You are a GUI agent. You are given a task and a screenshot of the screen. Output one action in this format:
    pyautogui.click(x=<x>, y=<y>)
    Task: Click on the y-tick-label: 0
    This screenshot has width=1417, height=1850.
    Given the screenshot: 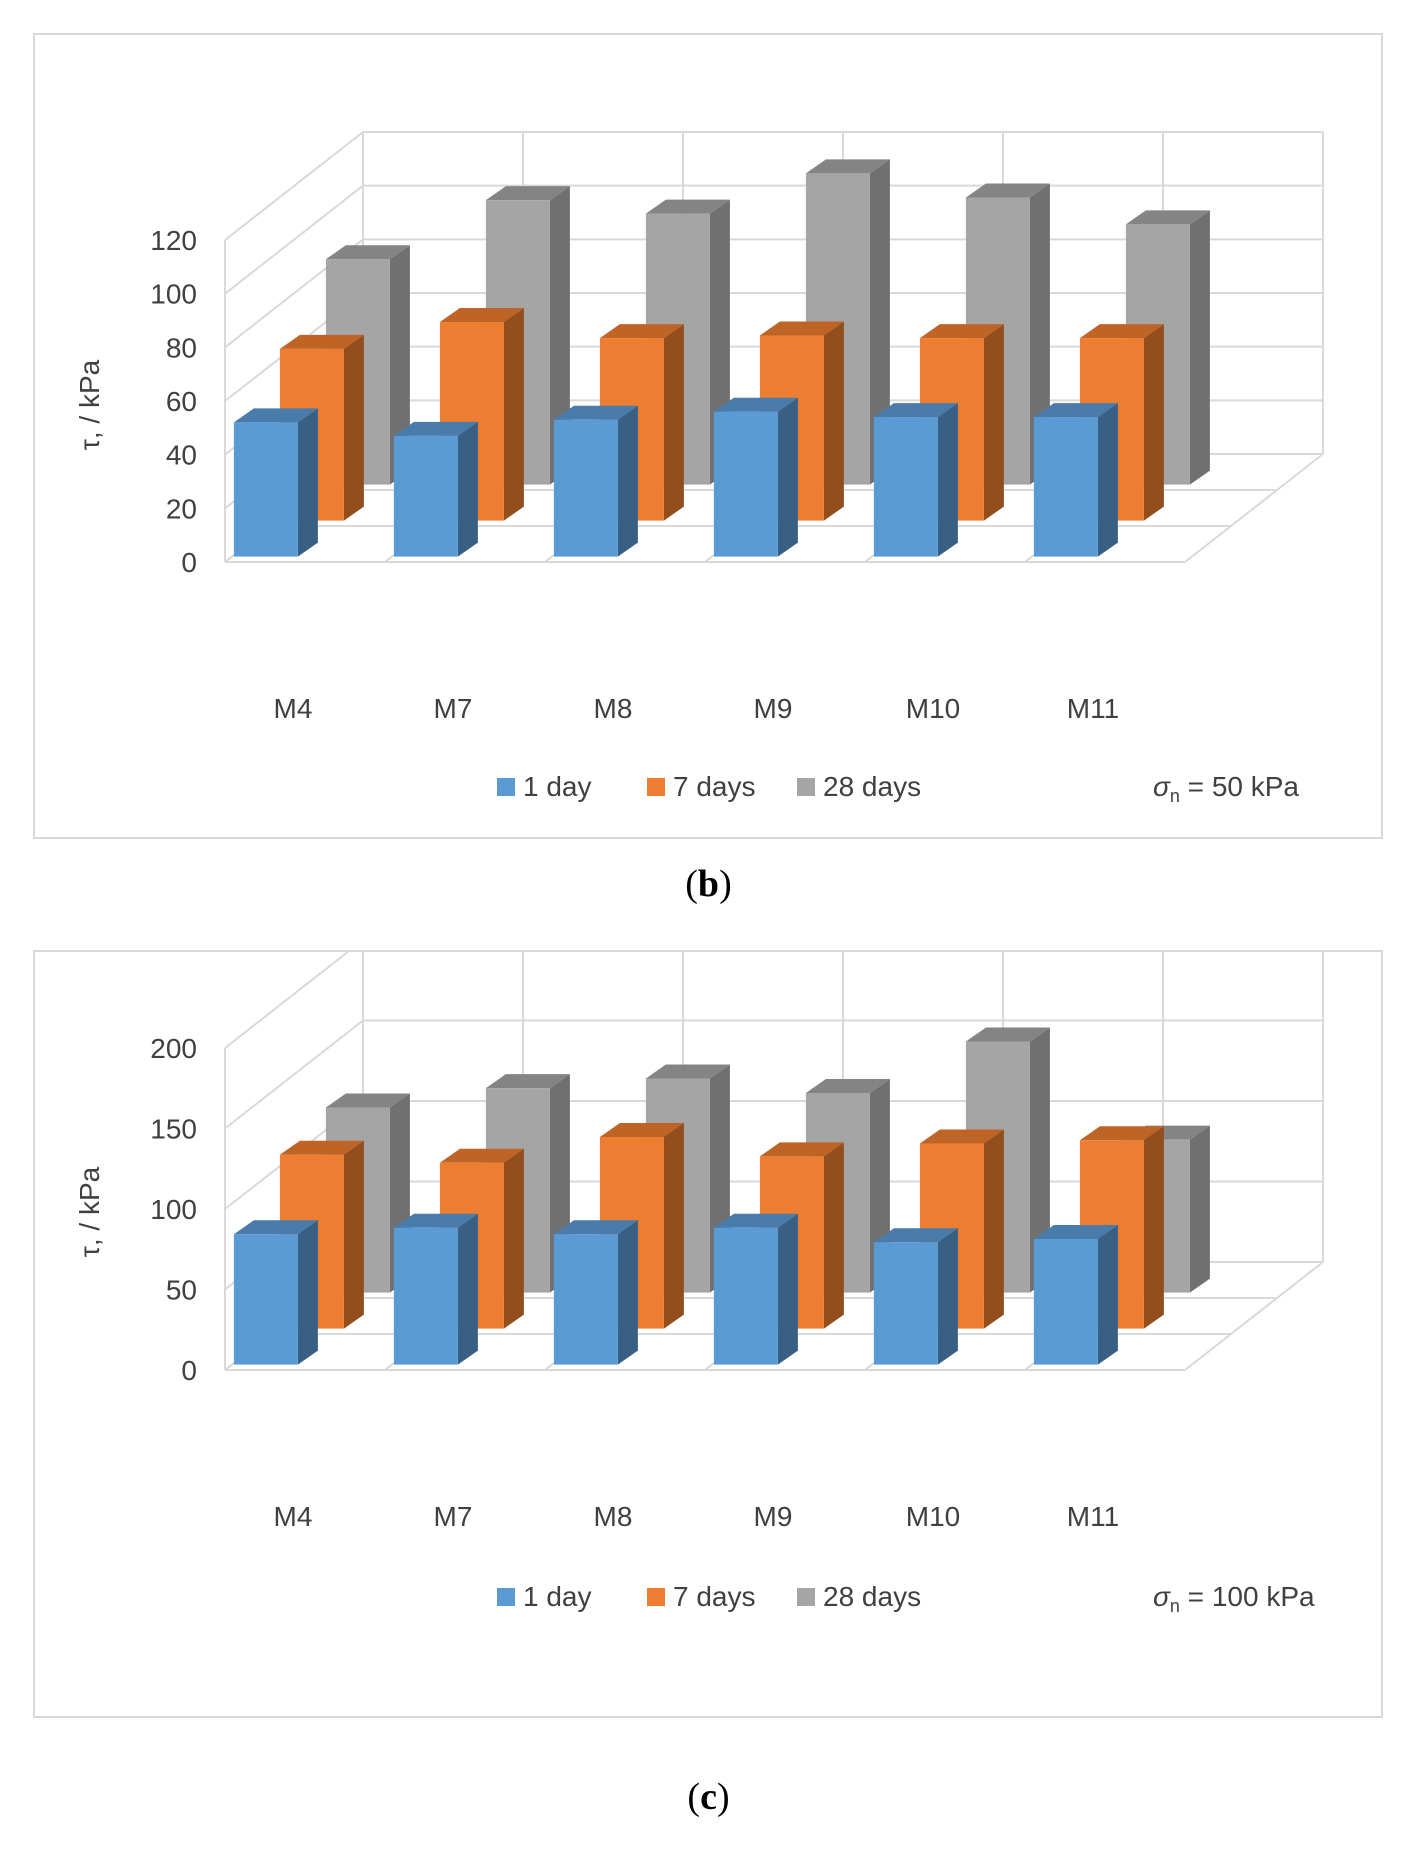 What is the action you would take?
    pyautogui.click(x=189, y=562)
    